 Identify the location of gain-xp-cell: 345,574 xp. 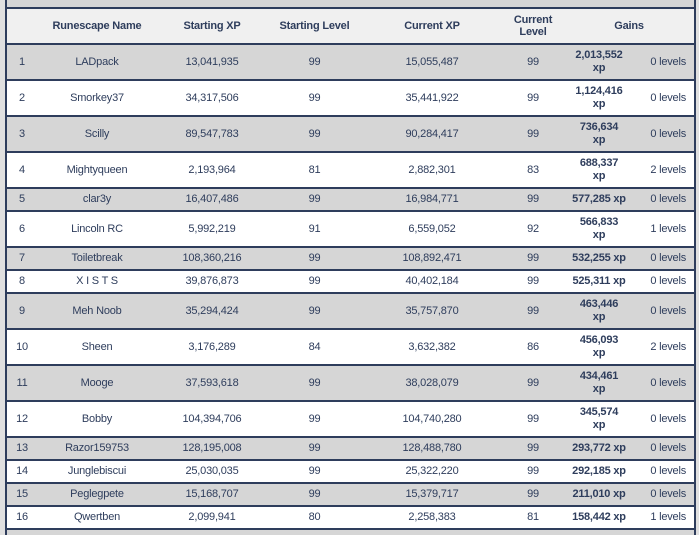
(599, 418).